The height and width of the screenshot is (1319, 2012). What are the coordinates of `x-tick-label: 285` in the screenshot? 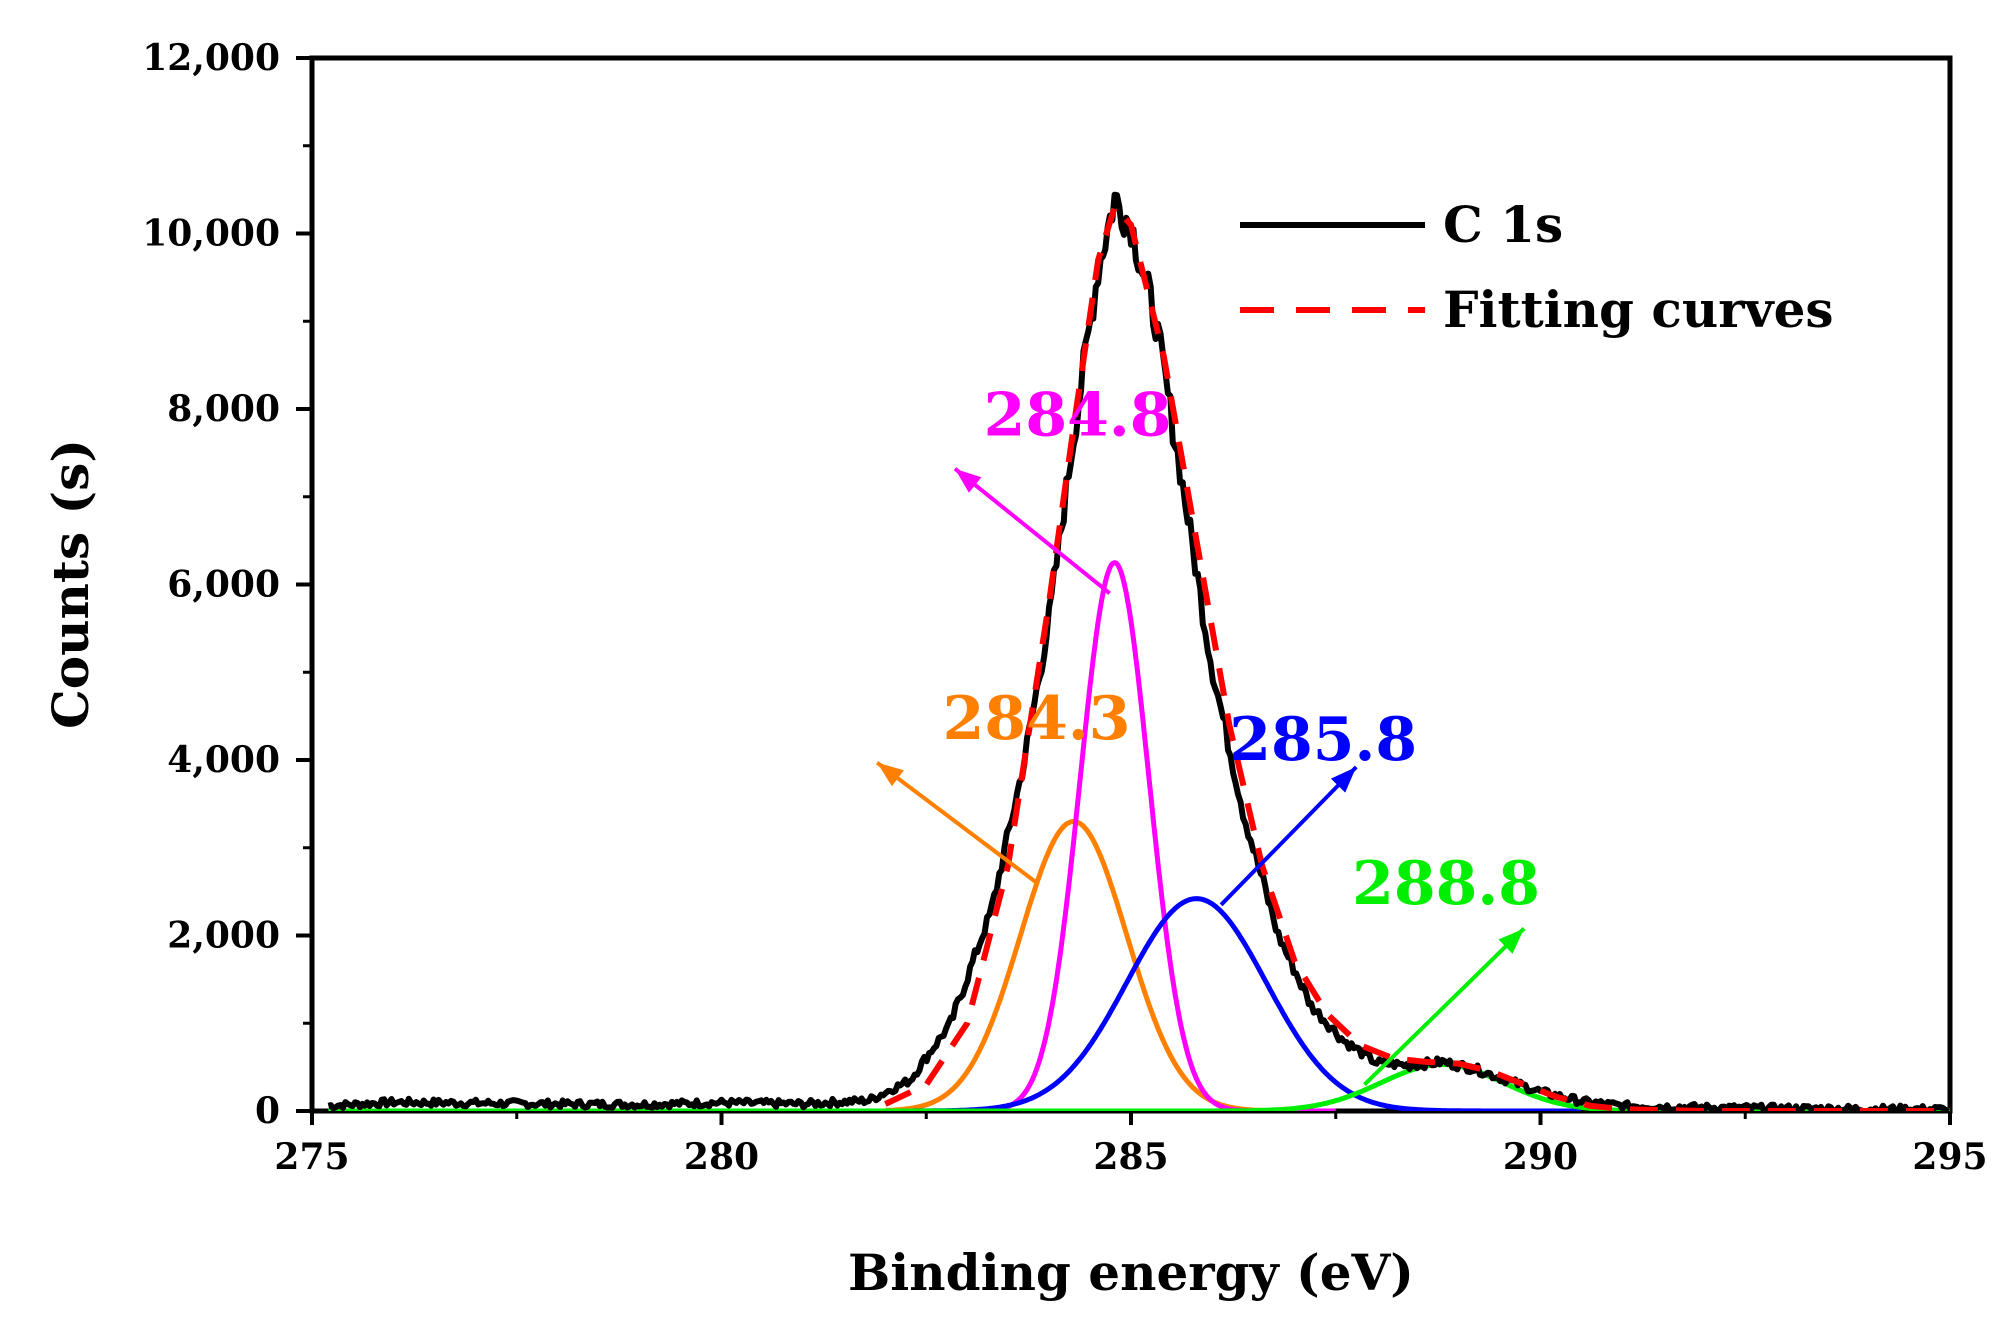 It's located at (1130, 1157).